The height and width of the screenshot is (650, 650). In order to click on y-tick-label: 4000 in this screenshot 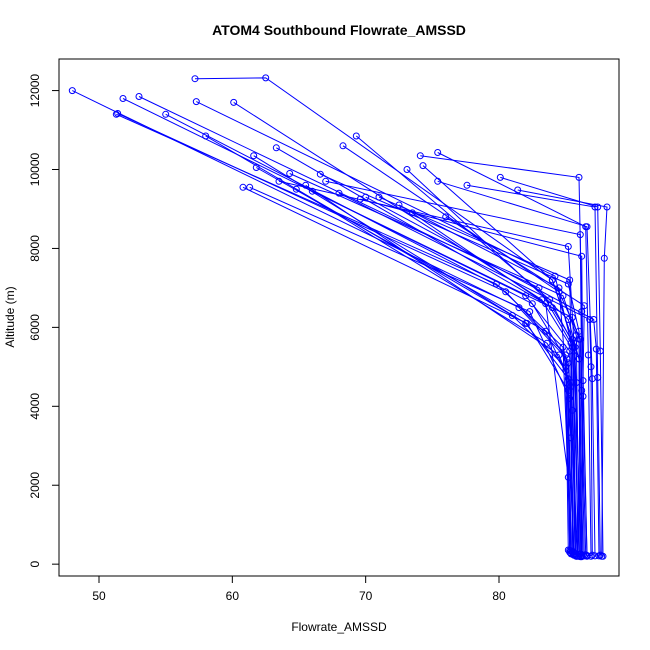, I will do `click(35, 406)`.